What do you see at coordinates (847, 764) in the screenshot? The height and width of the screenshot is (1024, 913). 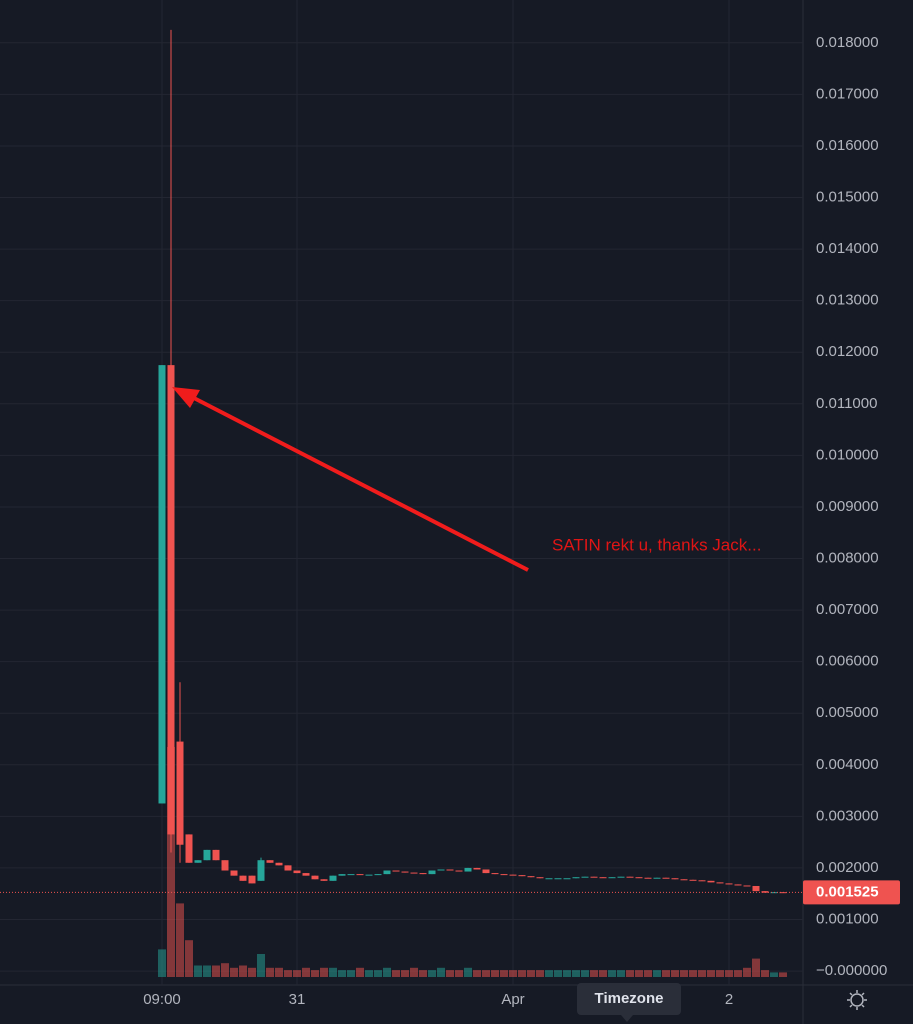 I see `y-tick-label: 0.004000` at bounding box center [847, 764].